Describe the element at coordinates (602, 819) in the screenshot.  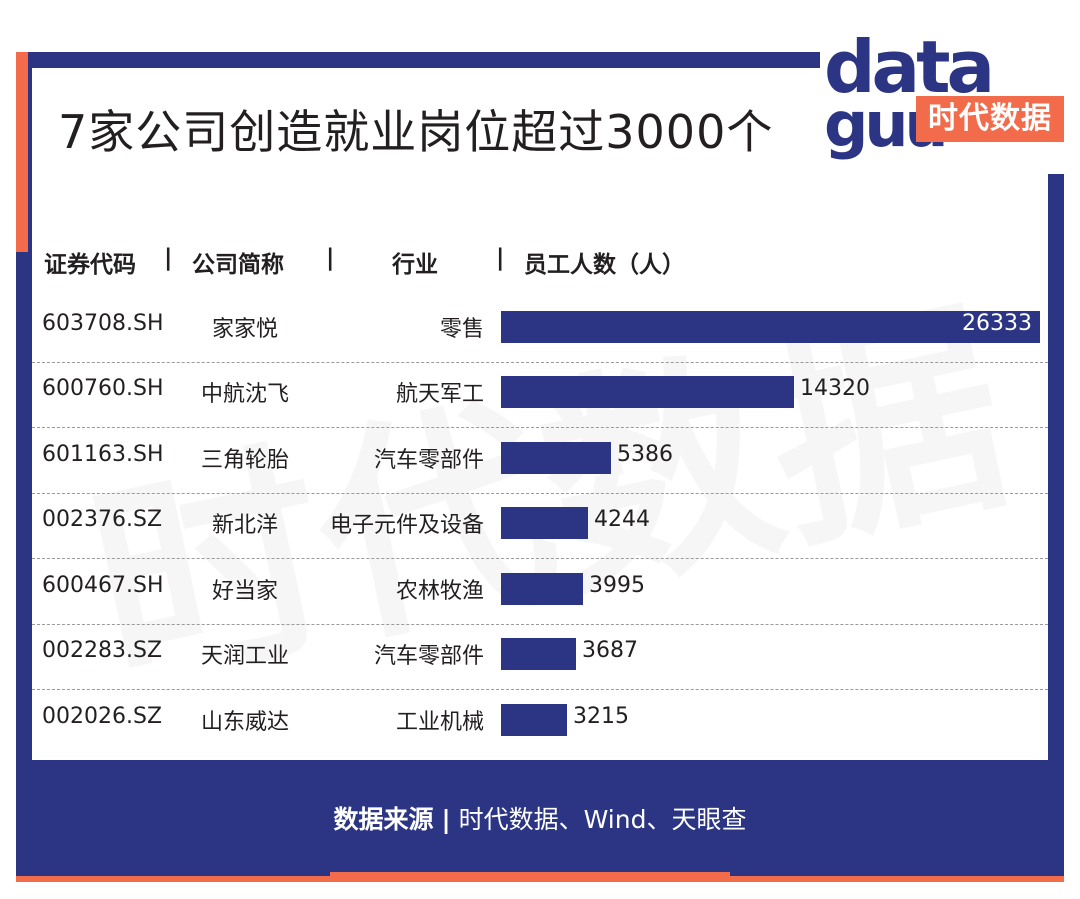
I see `source-text: 时代数据、Wind、天眼查` at that location.